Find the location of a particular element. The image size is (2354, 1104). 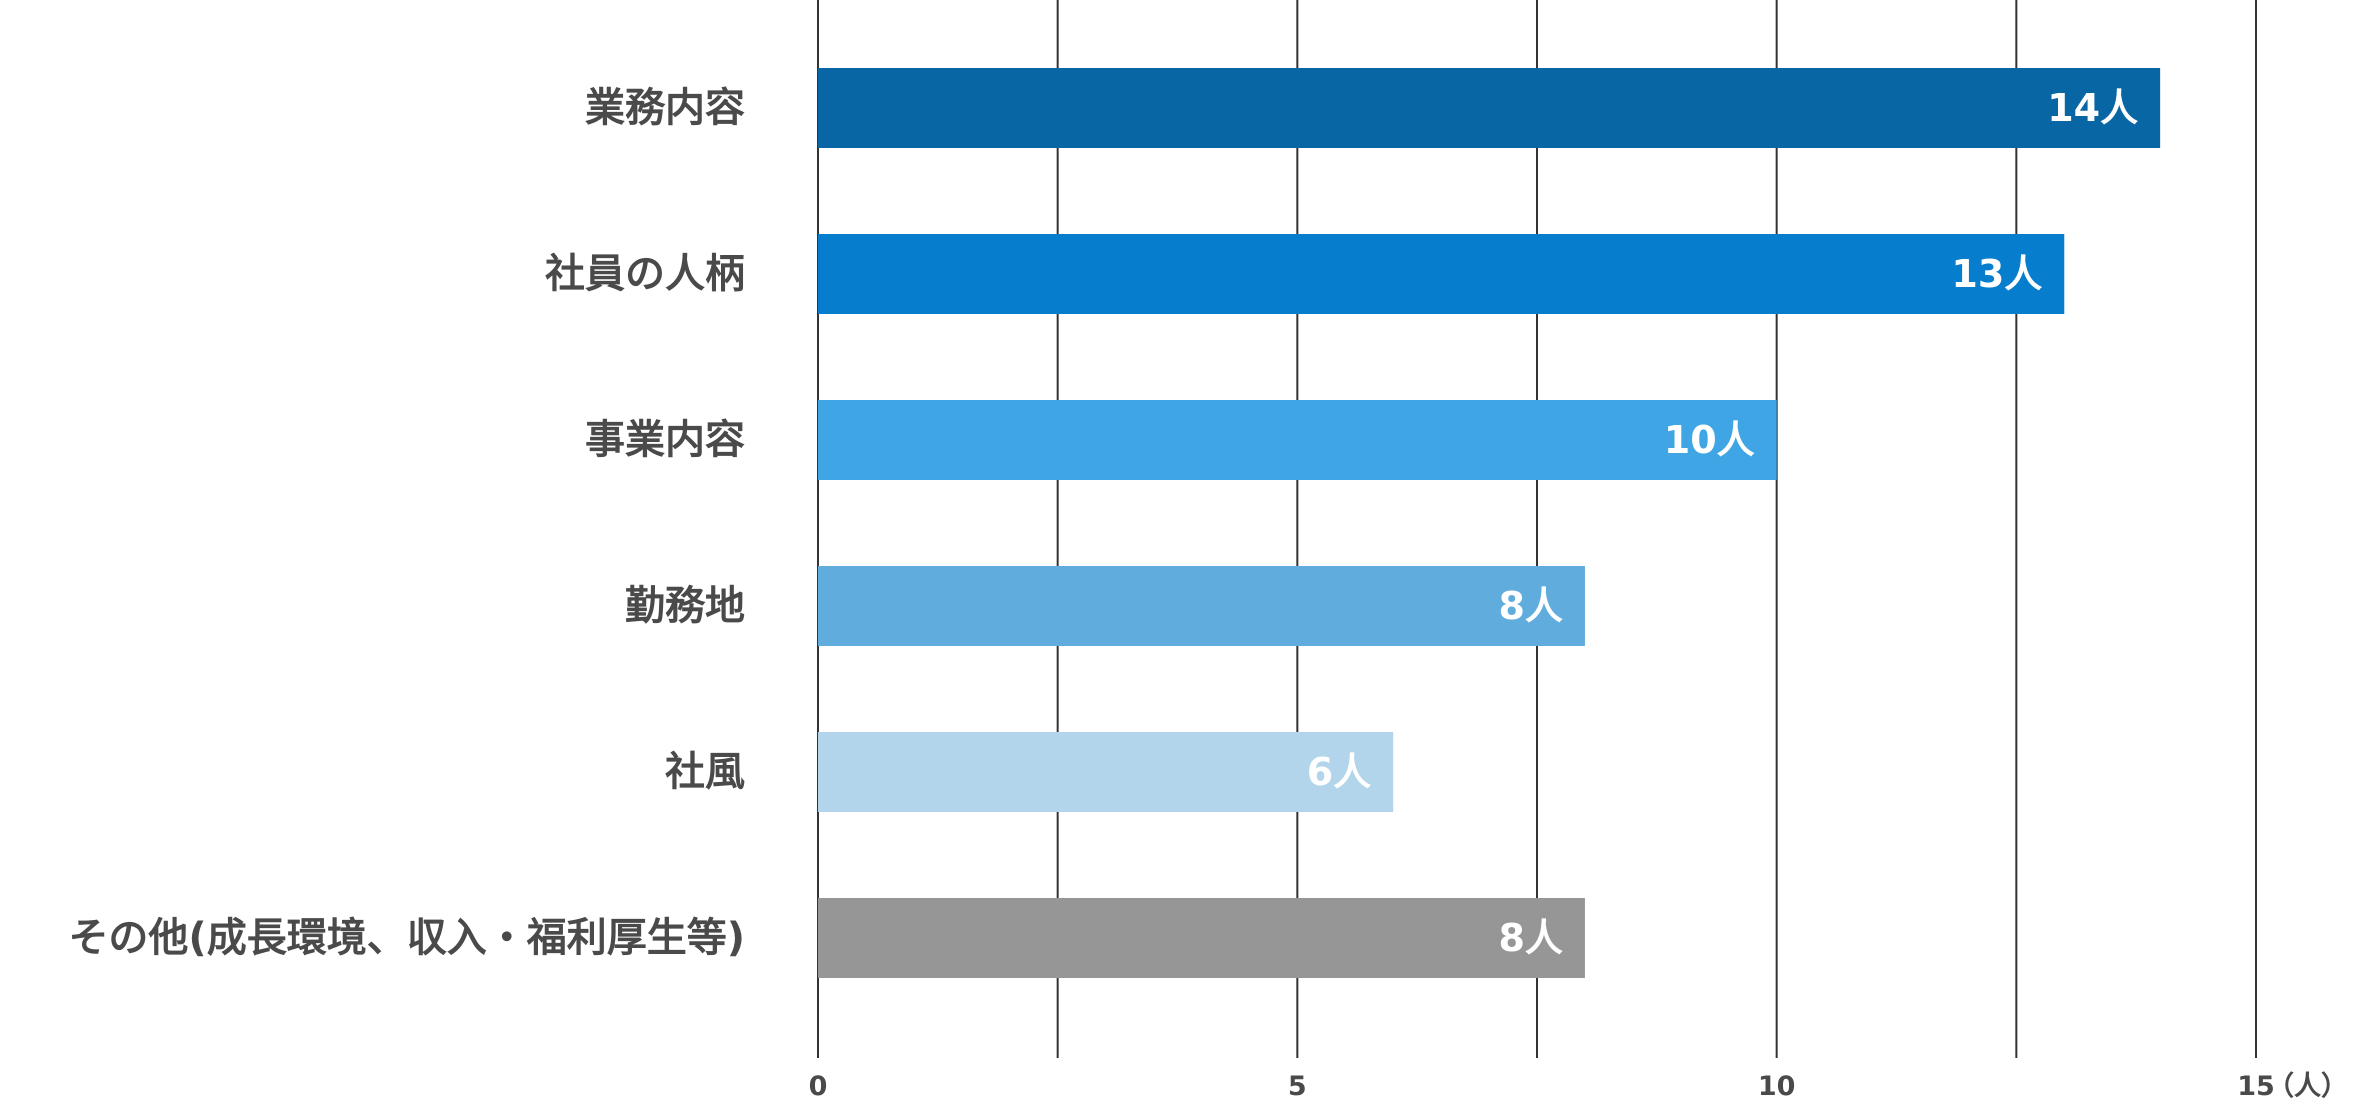

category-label-1: 社員の人柄 is located at coordinates (645, 274).